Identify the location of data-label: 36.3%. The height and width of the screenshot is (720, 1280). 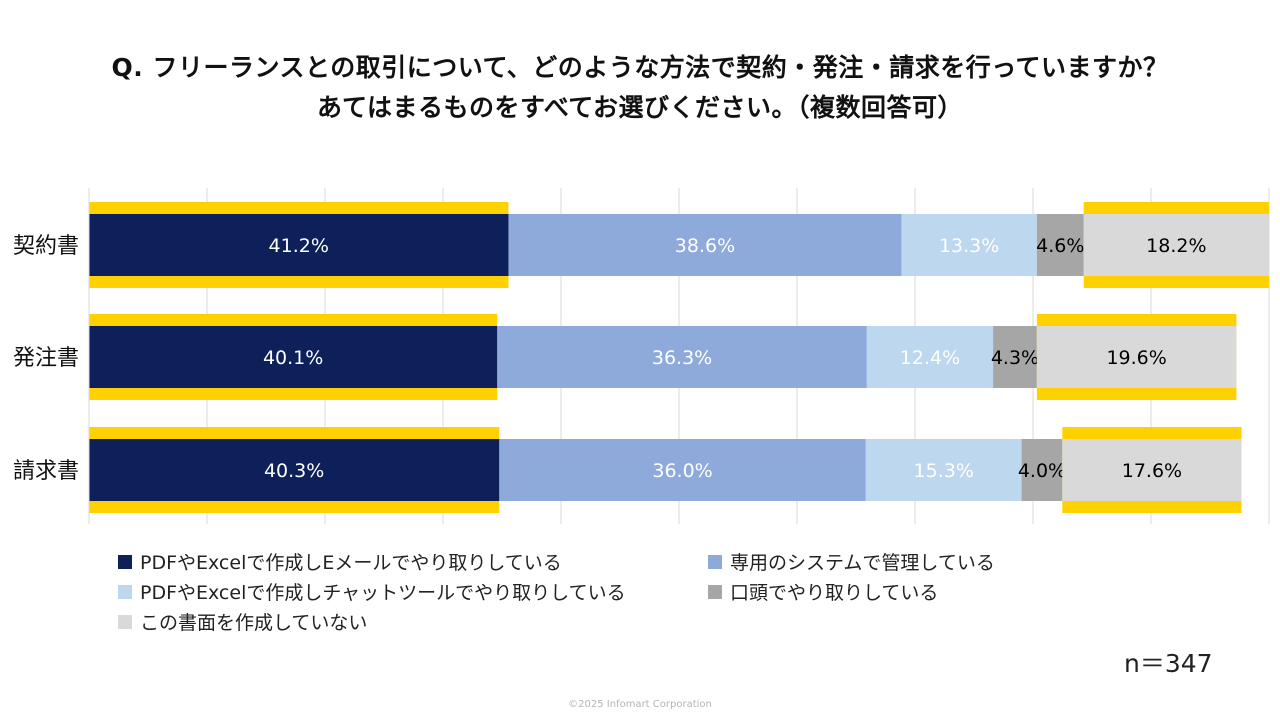
(682, 358).